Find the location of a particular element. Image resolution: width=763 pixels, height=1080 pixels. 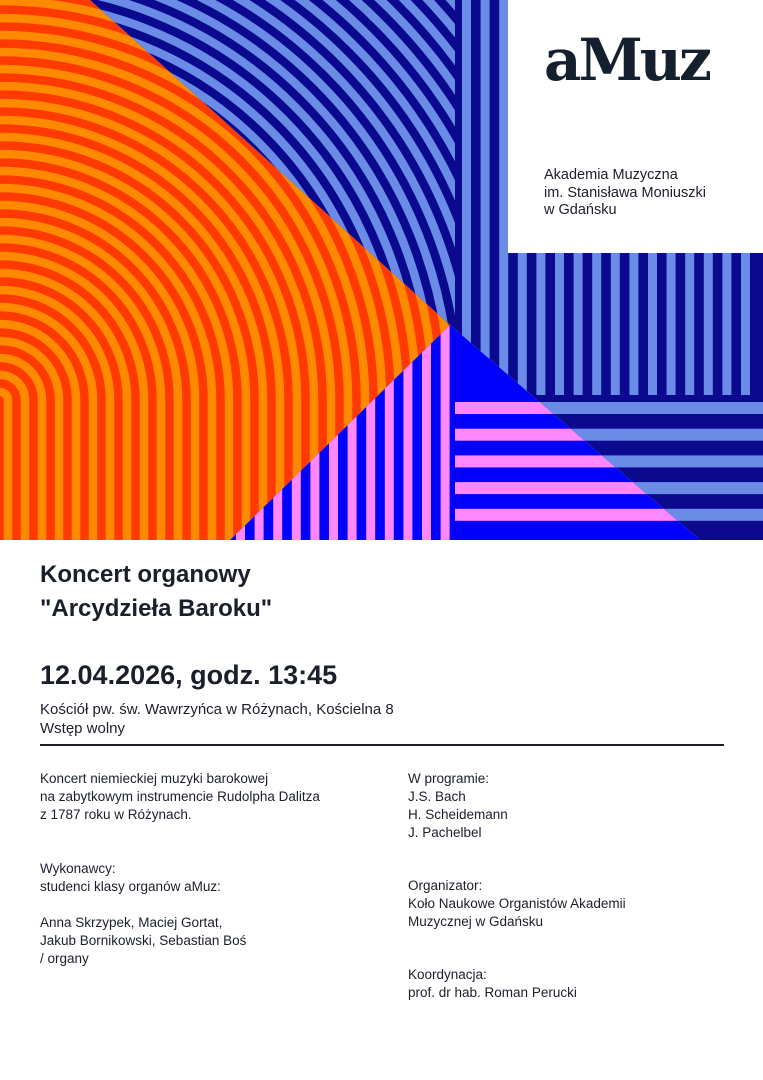

title-line: Koncert organowy is located at coordinates (145, 574).